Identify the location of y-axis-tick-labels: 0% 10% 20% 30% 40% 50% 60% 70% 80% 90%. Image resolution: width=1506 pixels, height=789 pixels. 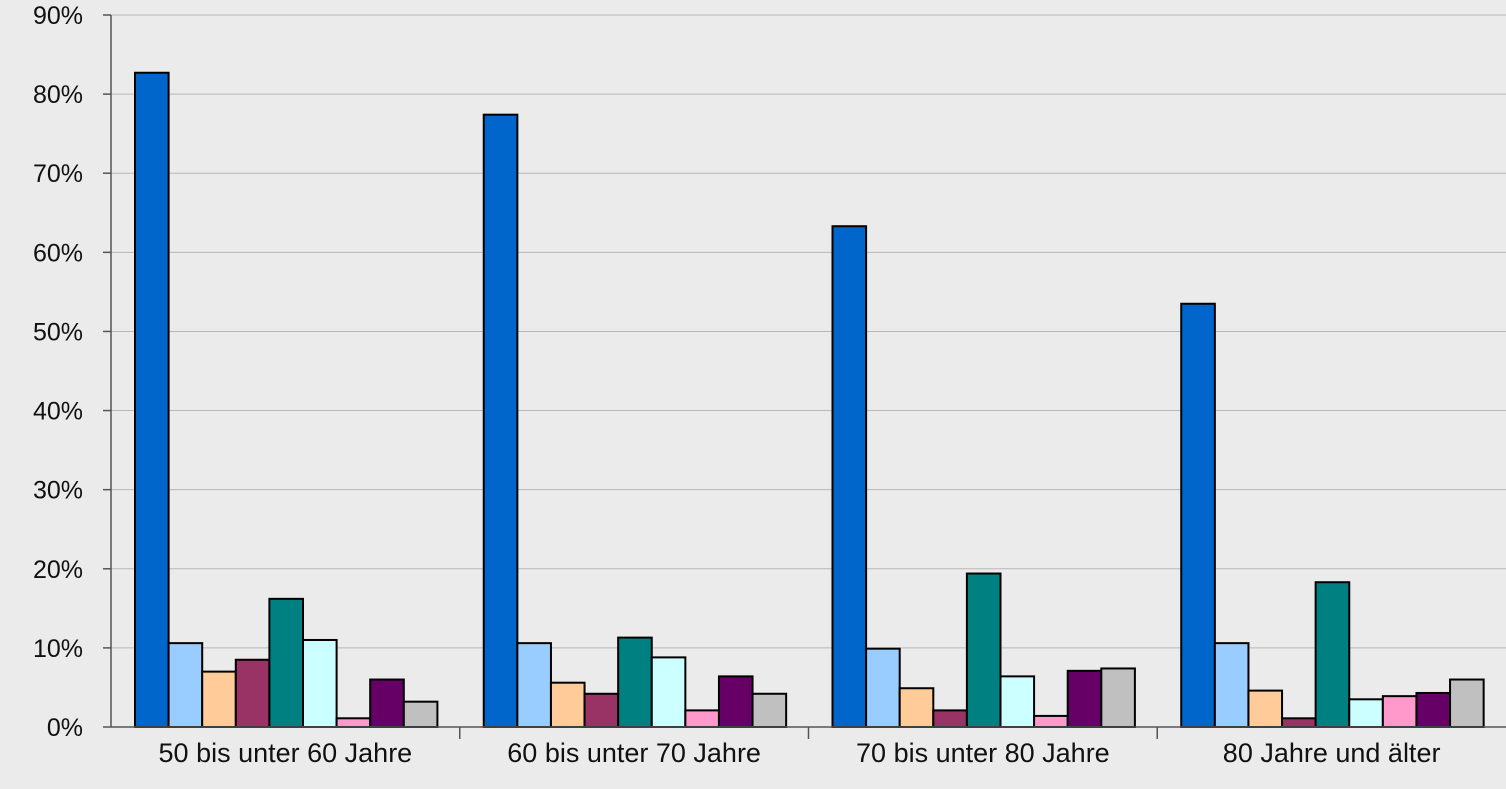
(58, 372).